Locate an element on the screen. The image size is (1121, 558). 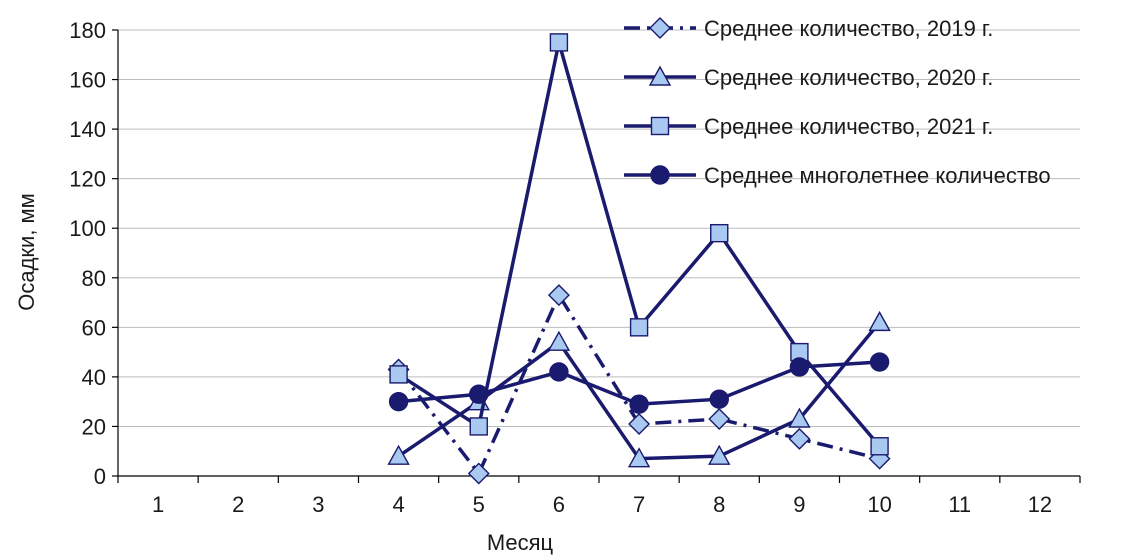
legend-item: Среднее многолетнее количество is located at coordinates (837, 175).